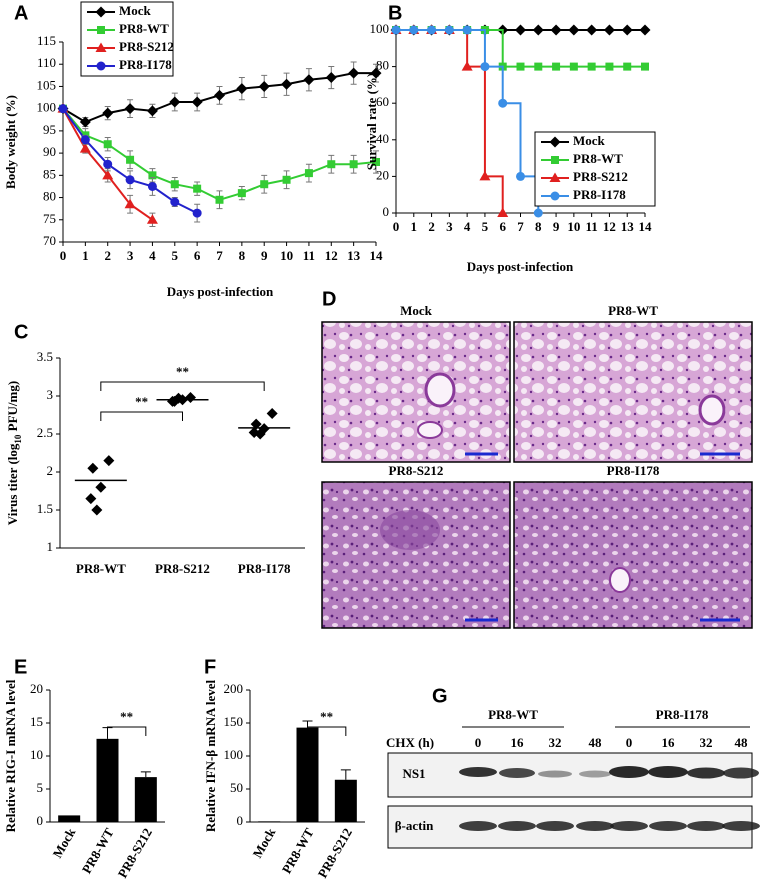 This screenshot has width=769, height=893. Describe the element at coordinates (20, 667) in the screenshot. I see `panel-letter: E` at that location.